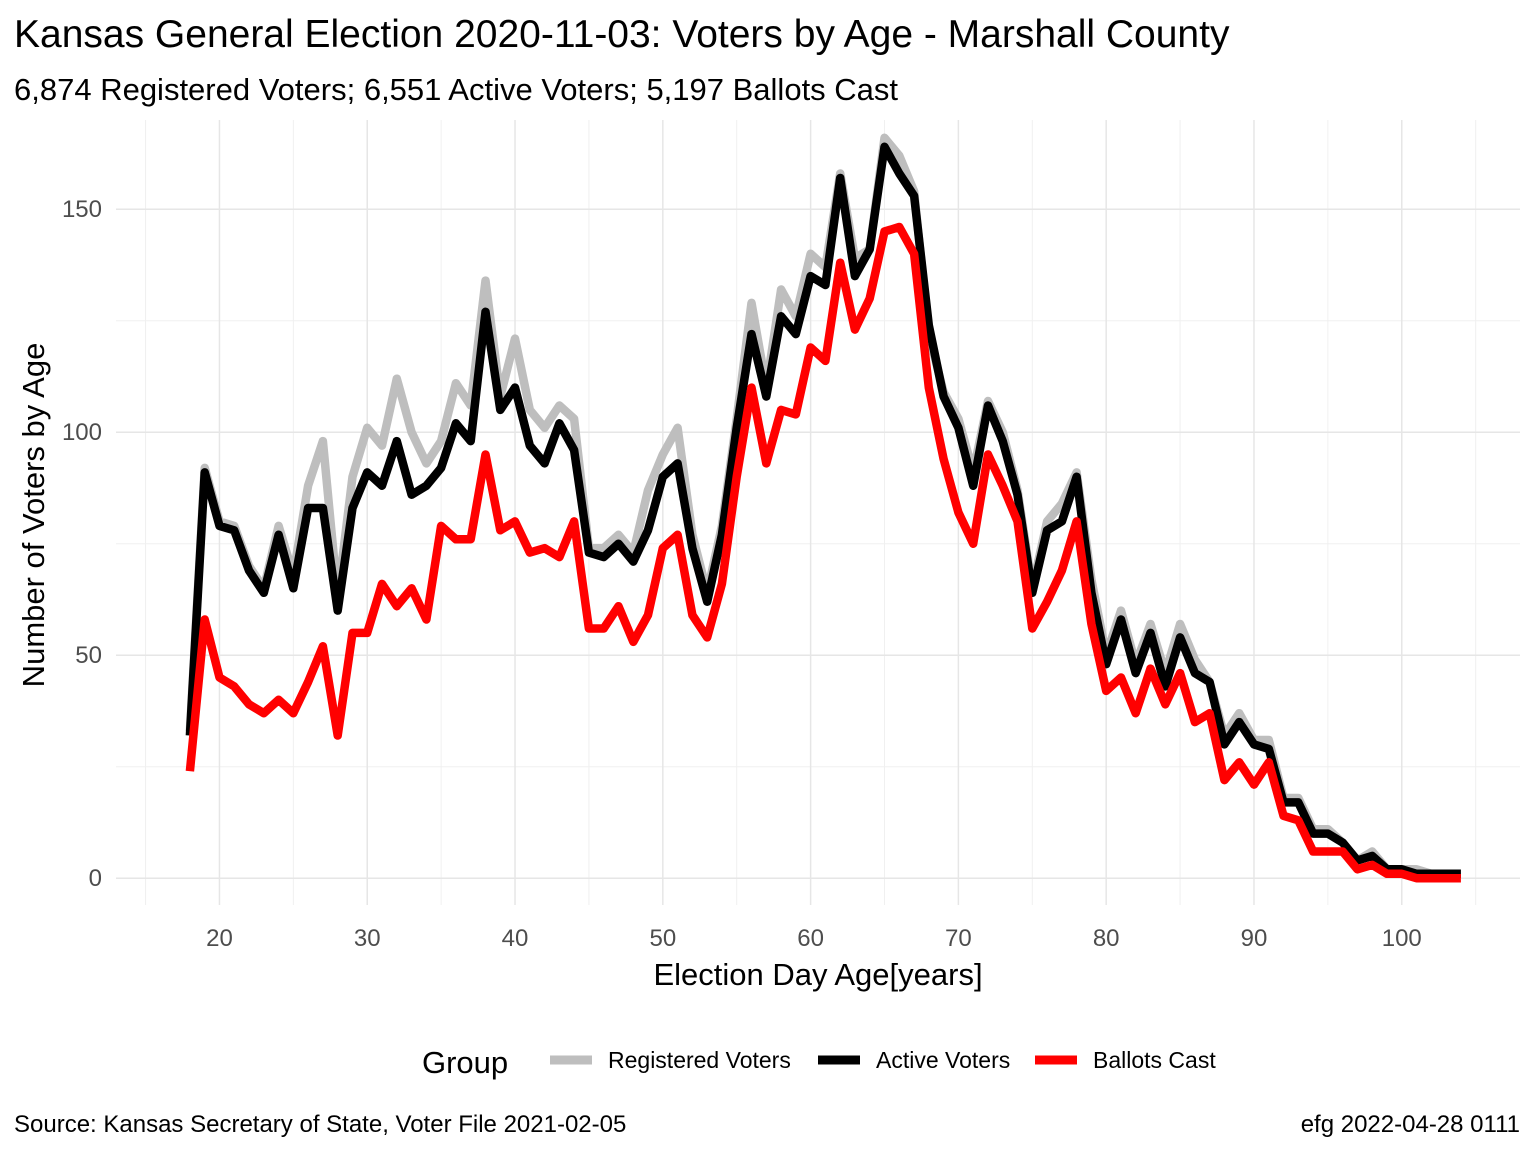  I want to click on legend-title: Group, so click(465, 1062).